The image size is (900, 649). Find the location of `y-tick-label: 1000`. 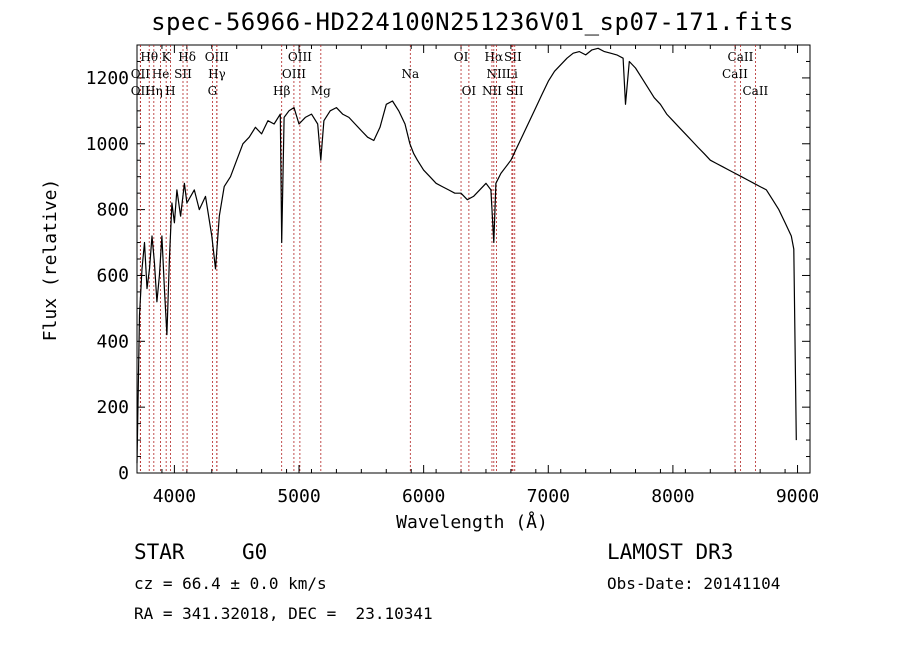

y-tick-label: 1000 is located at coordinates (107, 144).